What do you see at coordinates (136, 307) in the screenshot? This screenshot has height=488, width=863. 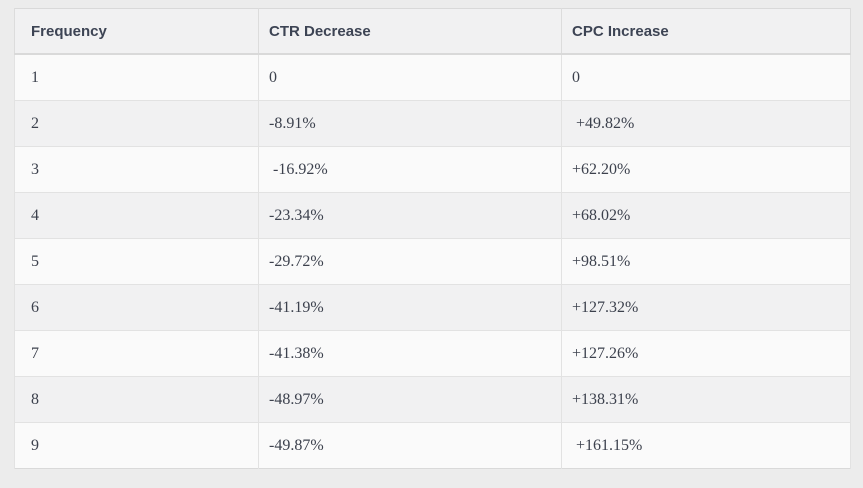 I see `table-cell: 6` at bounding box center [136, 307].